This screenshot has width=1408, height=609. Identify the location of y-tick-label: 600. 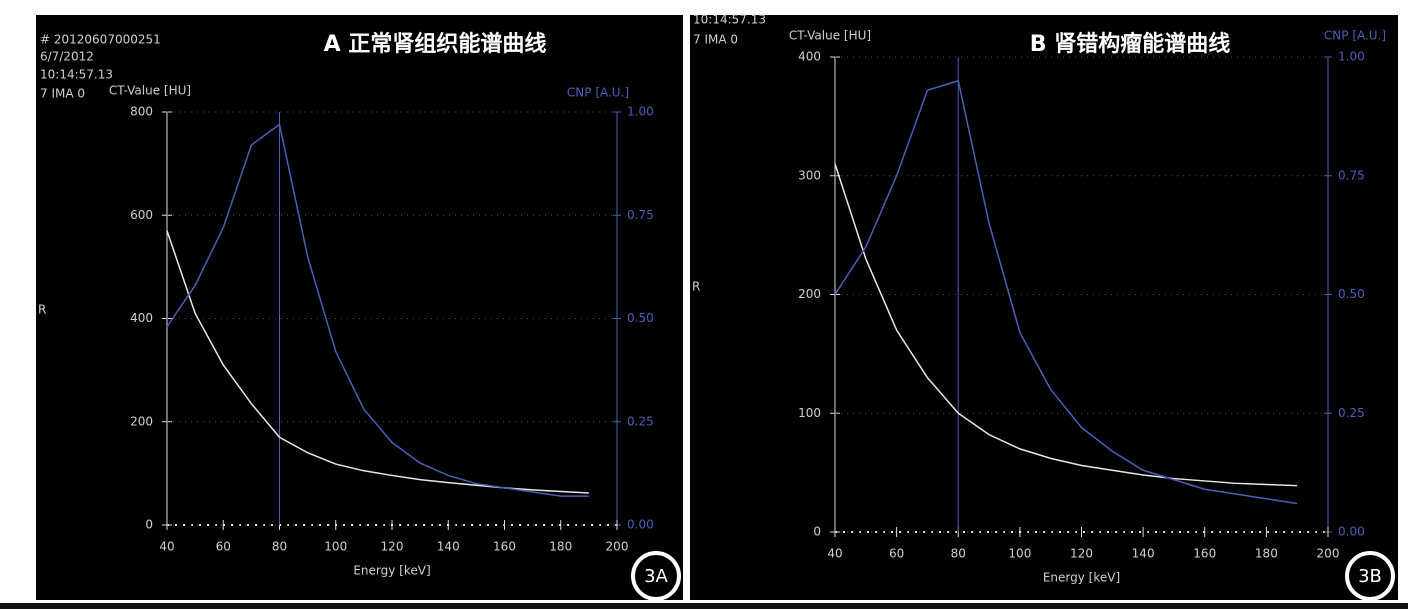
(141, 215).